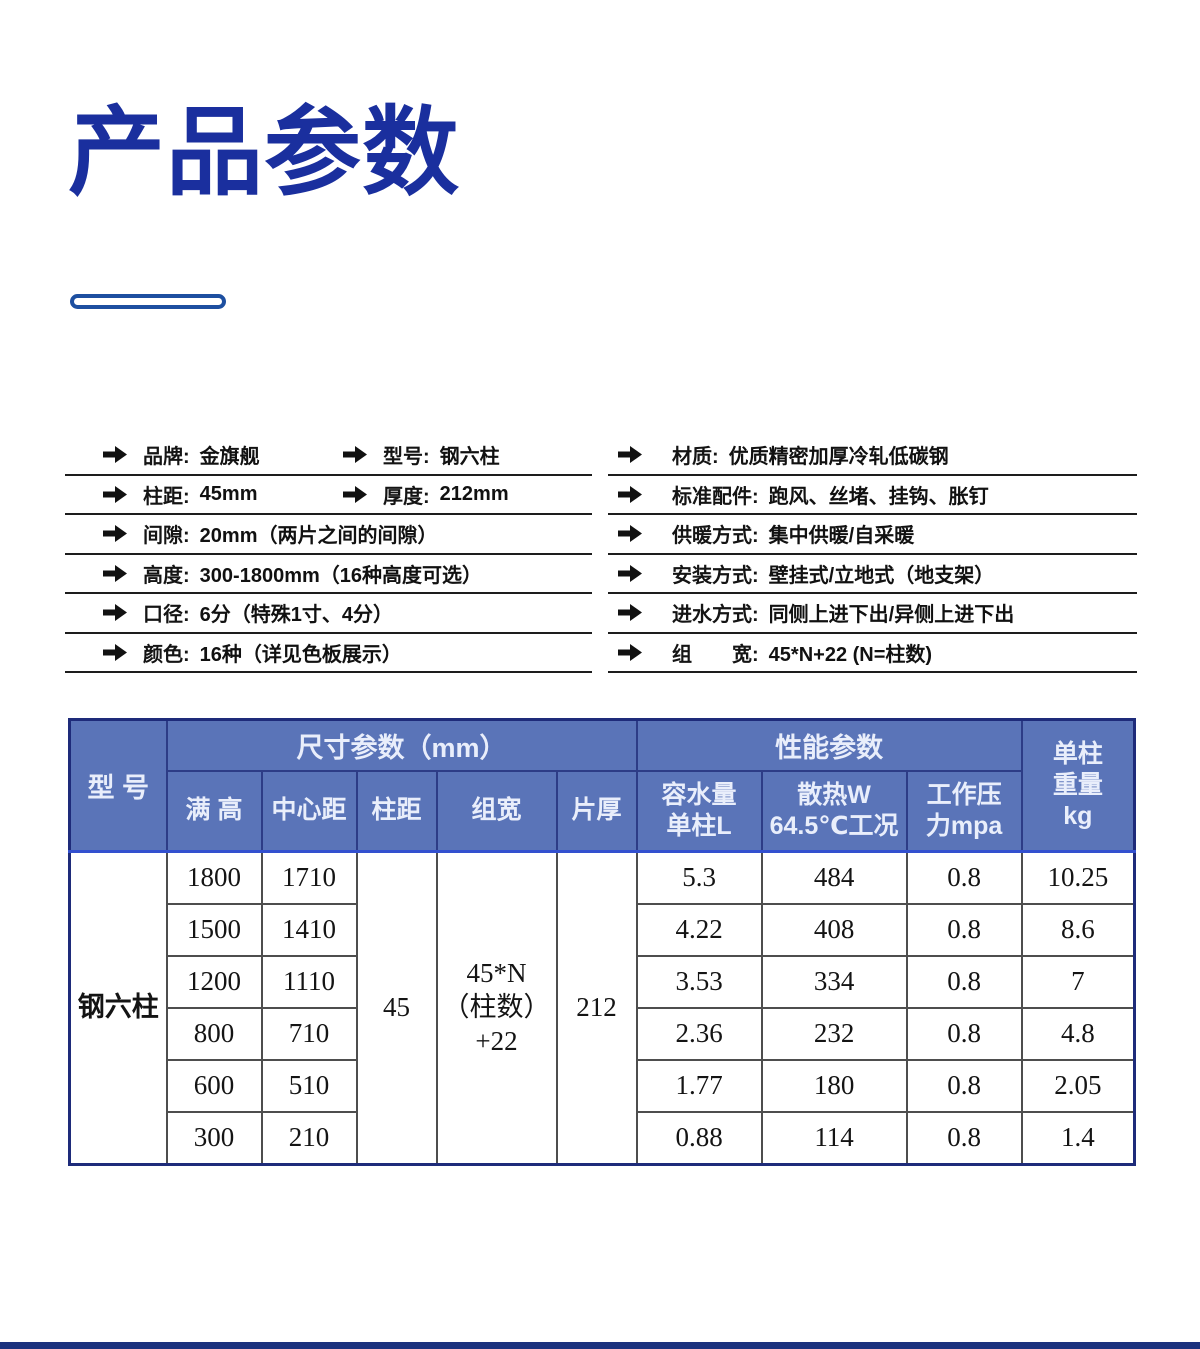 This screenshot has height=1349, width=1200. I want to click on spec-item-thickness: 厚度: 212mm, so click(426, 495).